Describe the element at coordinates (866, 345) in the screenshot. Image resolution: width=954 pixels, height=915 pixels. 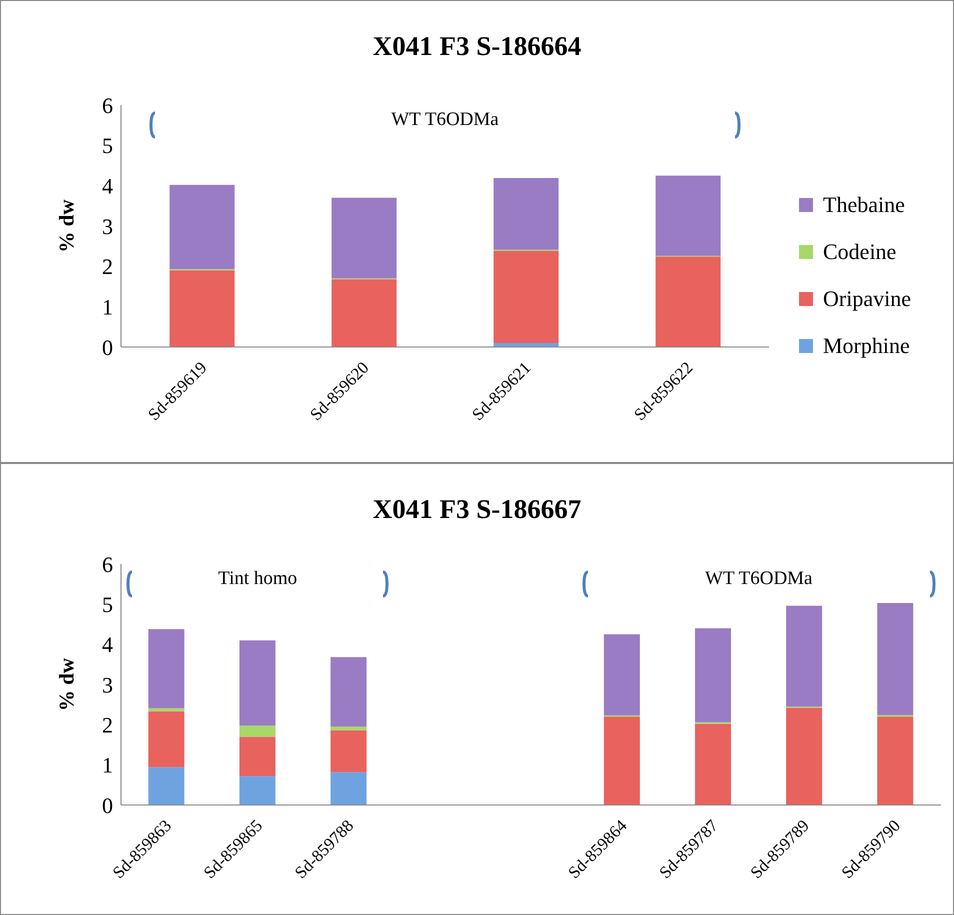
I see `legend-label: Morphine` at that location.